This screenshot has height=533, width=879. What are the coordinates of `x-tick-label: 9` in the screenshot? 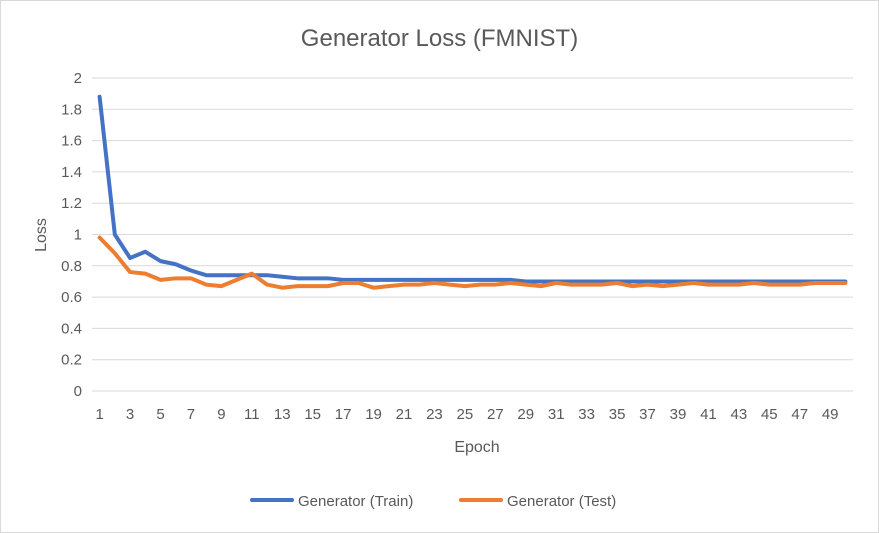 It's located at (221, 414).